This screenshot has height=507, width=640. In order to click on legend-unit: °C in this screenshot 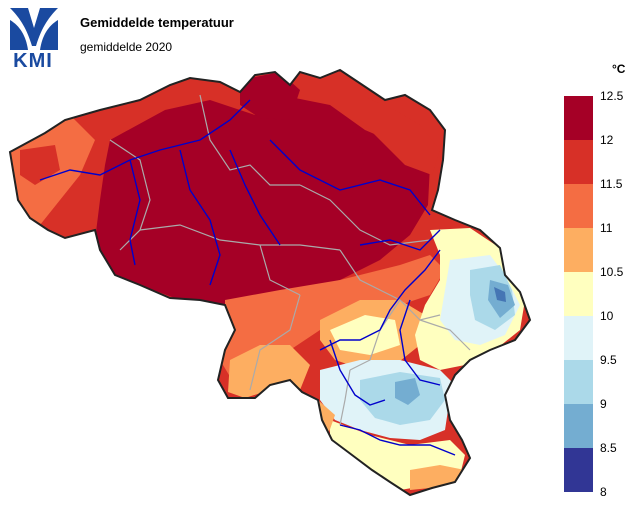, I will do `click(619, 69)`.